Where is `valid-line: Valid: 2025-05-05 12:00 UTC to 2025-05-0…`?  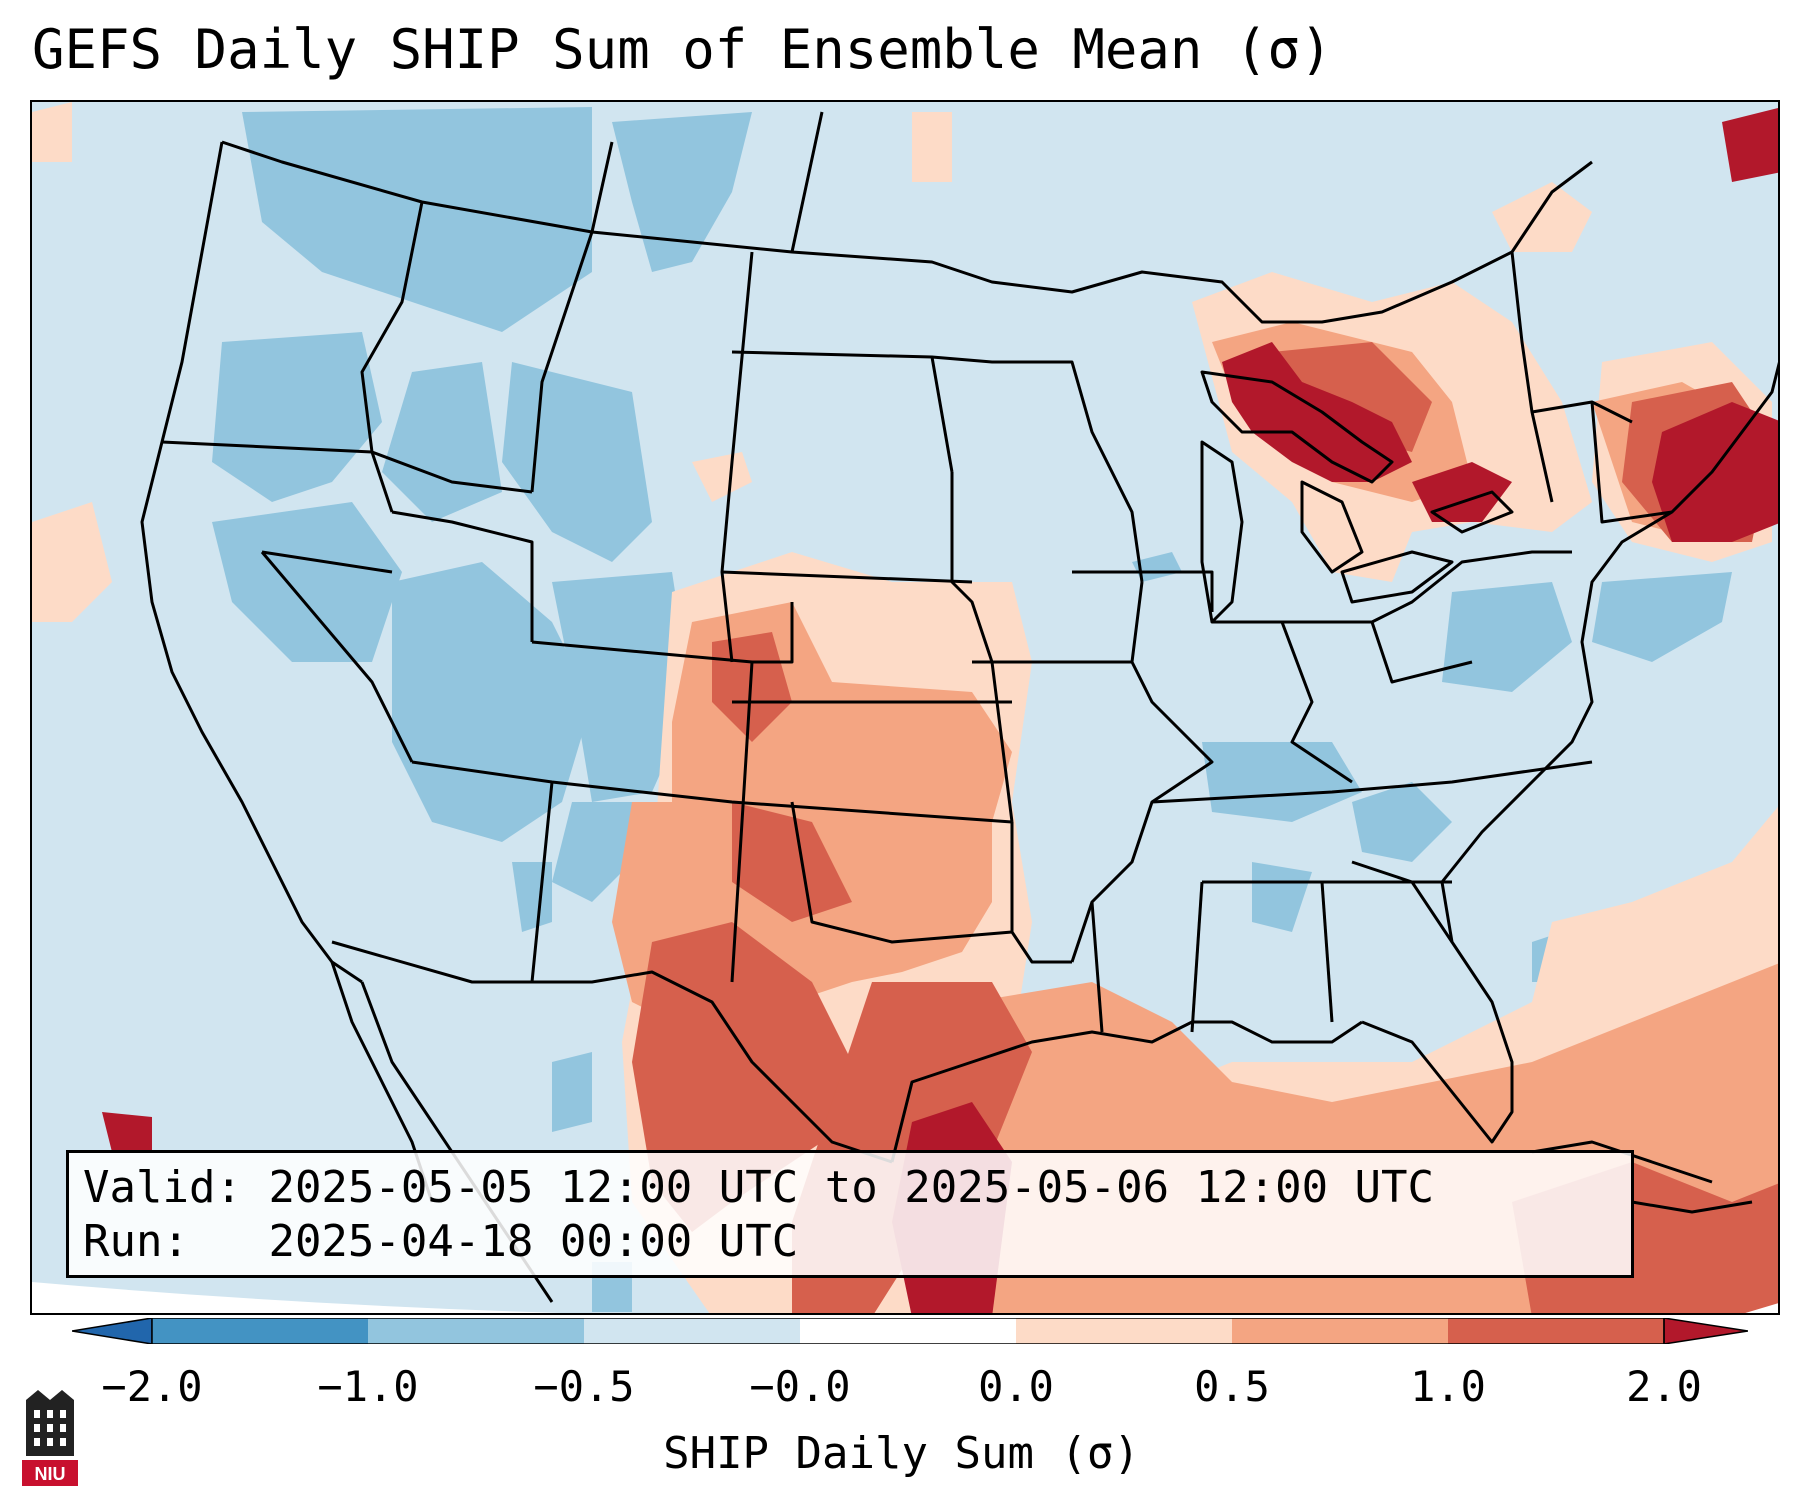 valid-line: Valid: 2025-05-05 12:00 UTC to 2025-05-0… is located at coordinates (850, 1188).